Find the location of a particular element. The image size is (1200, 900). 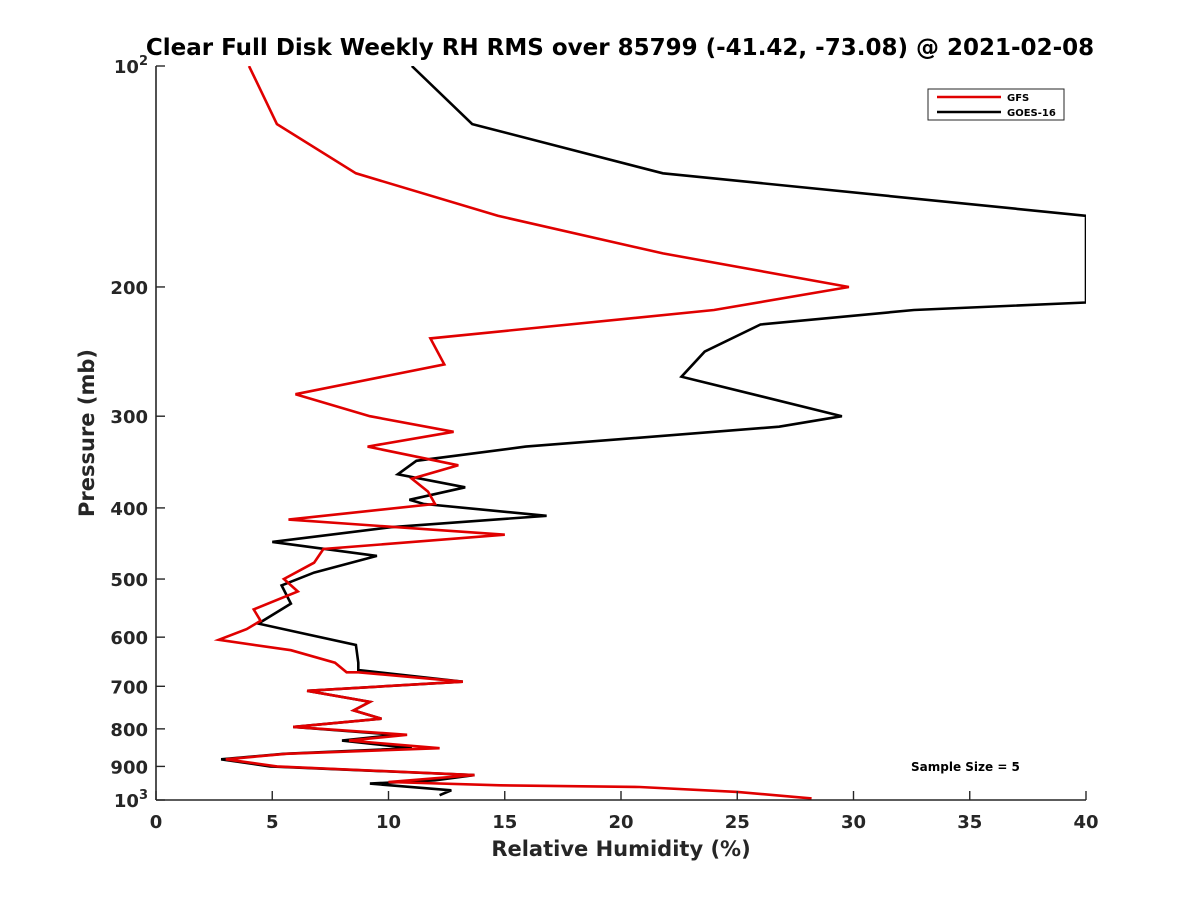

y-tick-label: 500 is located at coordinates (129, 580).